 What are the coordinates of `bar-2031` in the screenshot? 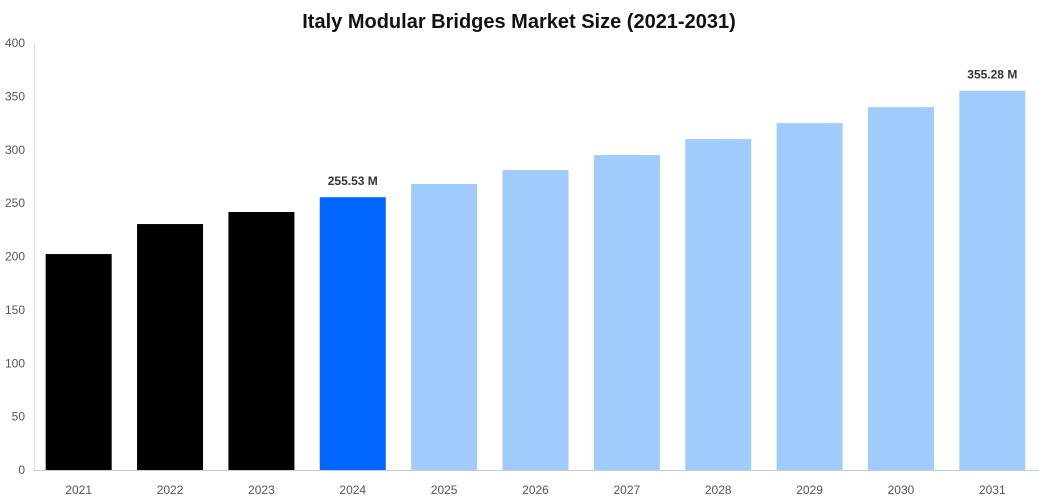 It's located at (992, 280).